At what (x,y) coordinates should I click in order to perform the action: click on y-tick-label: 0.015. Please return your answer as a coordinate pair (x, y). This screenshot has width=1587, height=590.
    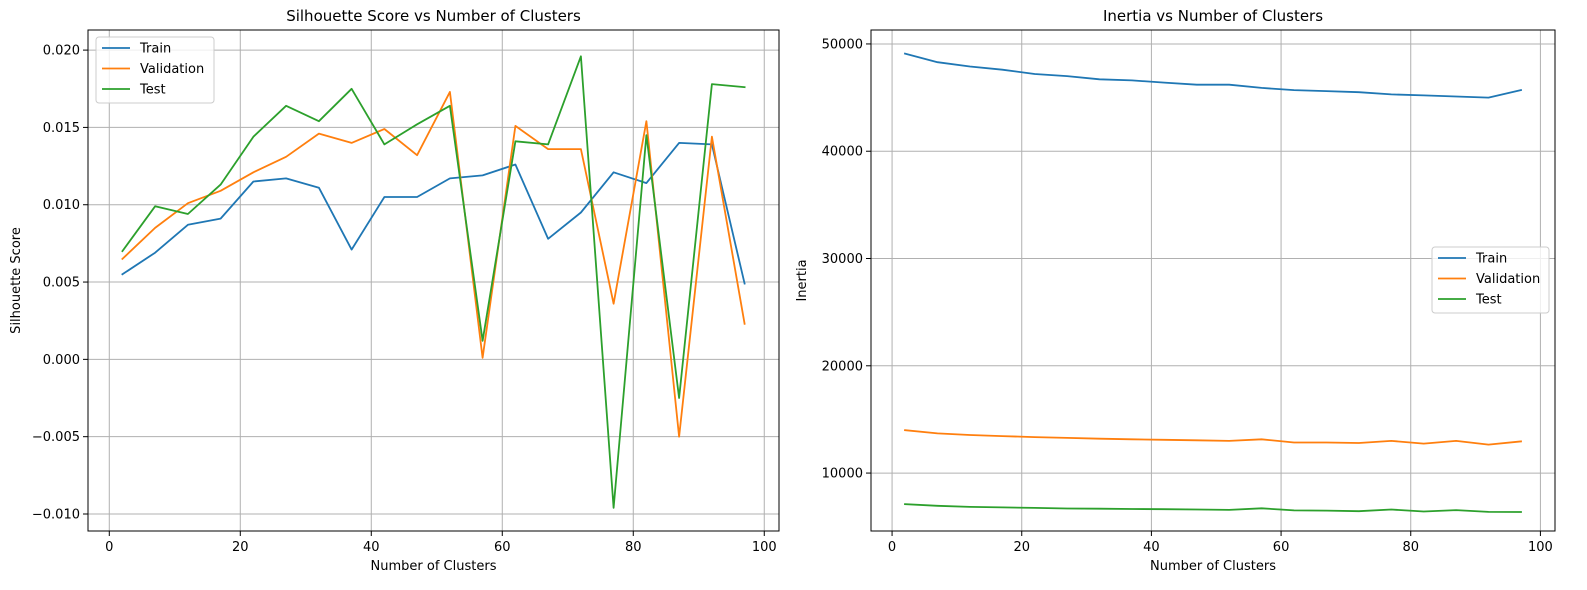
    Looking at the image, I should click on (61, 128).